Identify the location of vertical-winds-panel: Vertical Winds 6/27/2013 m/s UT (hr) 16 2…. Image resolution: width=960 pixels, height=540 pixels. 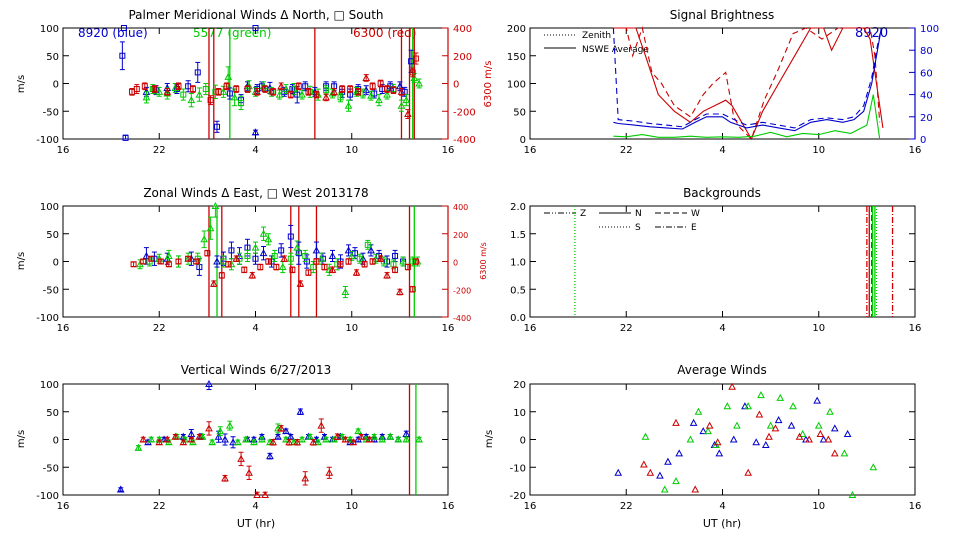
(235, 446).